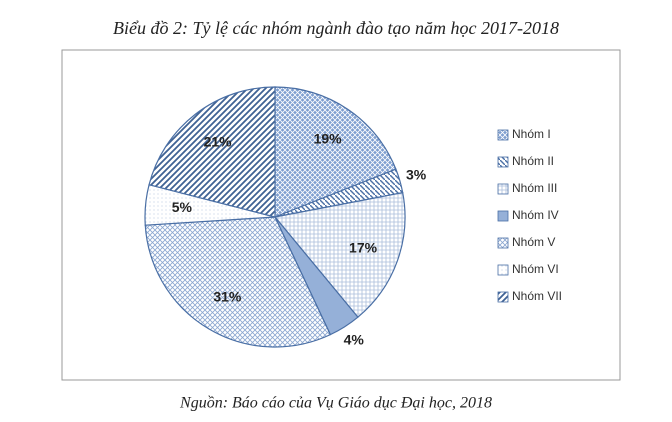 The width and height of the screenshot is (672, 422). Describe the element at coordinates (363, 247) in the screenshot. I see `value-label: 17%` at that location.